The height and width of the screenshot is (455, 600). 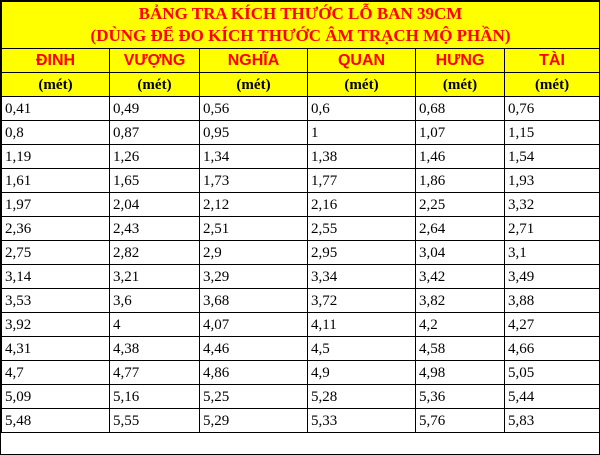 I want to click on table-row: 2,75 2,82 2,9 2,95 3,04 3,1, so click(x=300, y=252).